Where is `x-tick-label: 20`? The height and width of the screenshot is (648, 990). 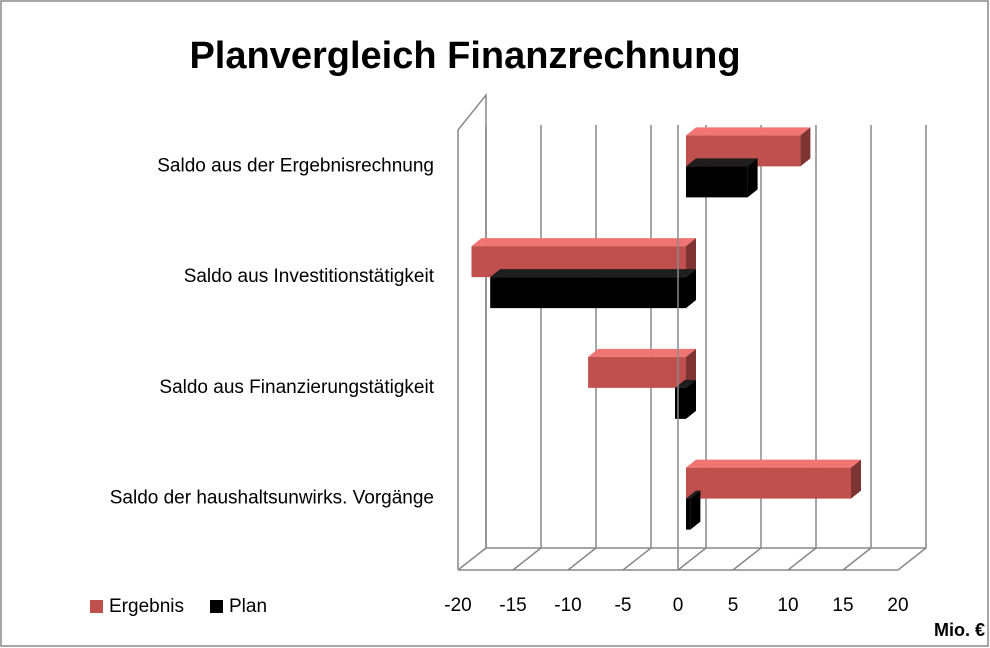
x-tick-label: 20 is located at coordinates (897, 605).